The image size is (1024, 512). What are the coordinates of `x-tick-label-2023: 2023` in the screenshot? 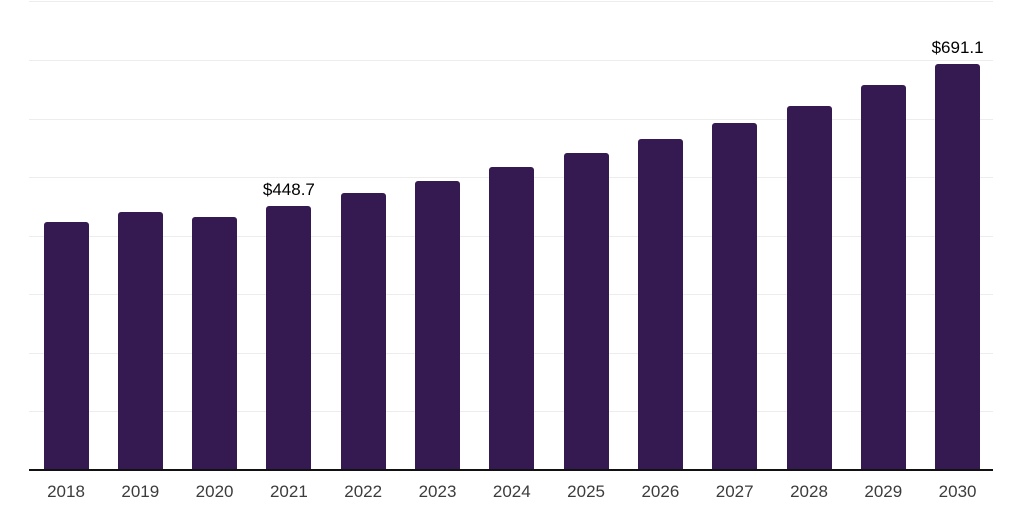 It's located at (437, 491).